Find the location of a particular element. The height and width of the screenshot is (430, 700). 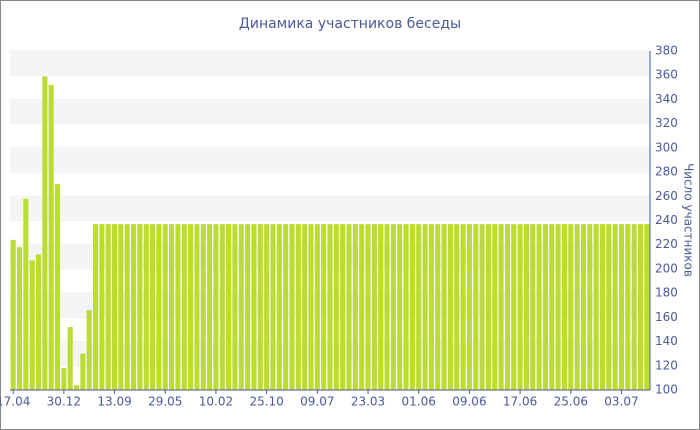

x-tick-label: 10.02 is located at coordinates (216, 402).